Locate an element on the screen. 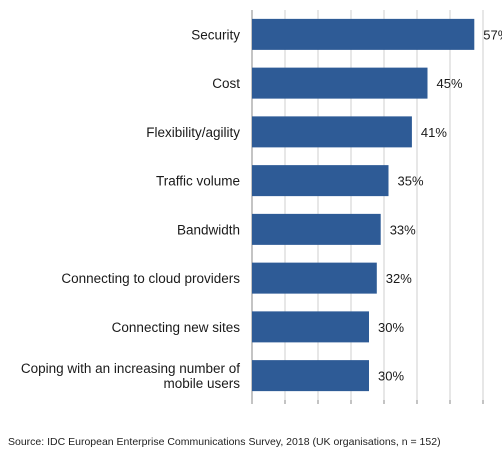 This screenshot has width=502, height=467. data-label: 32% is located at coordinates (399, 278).